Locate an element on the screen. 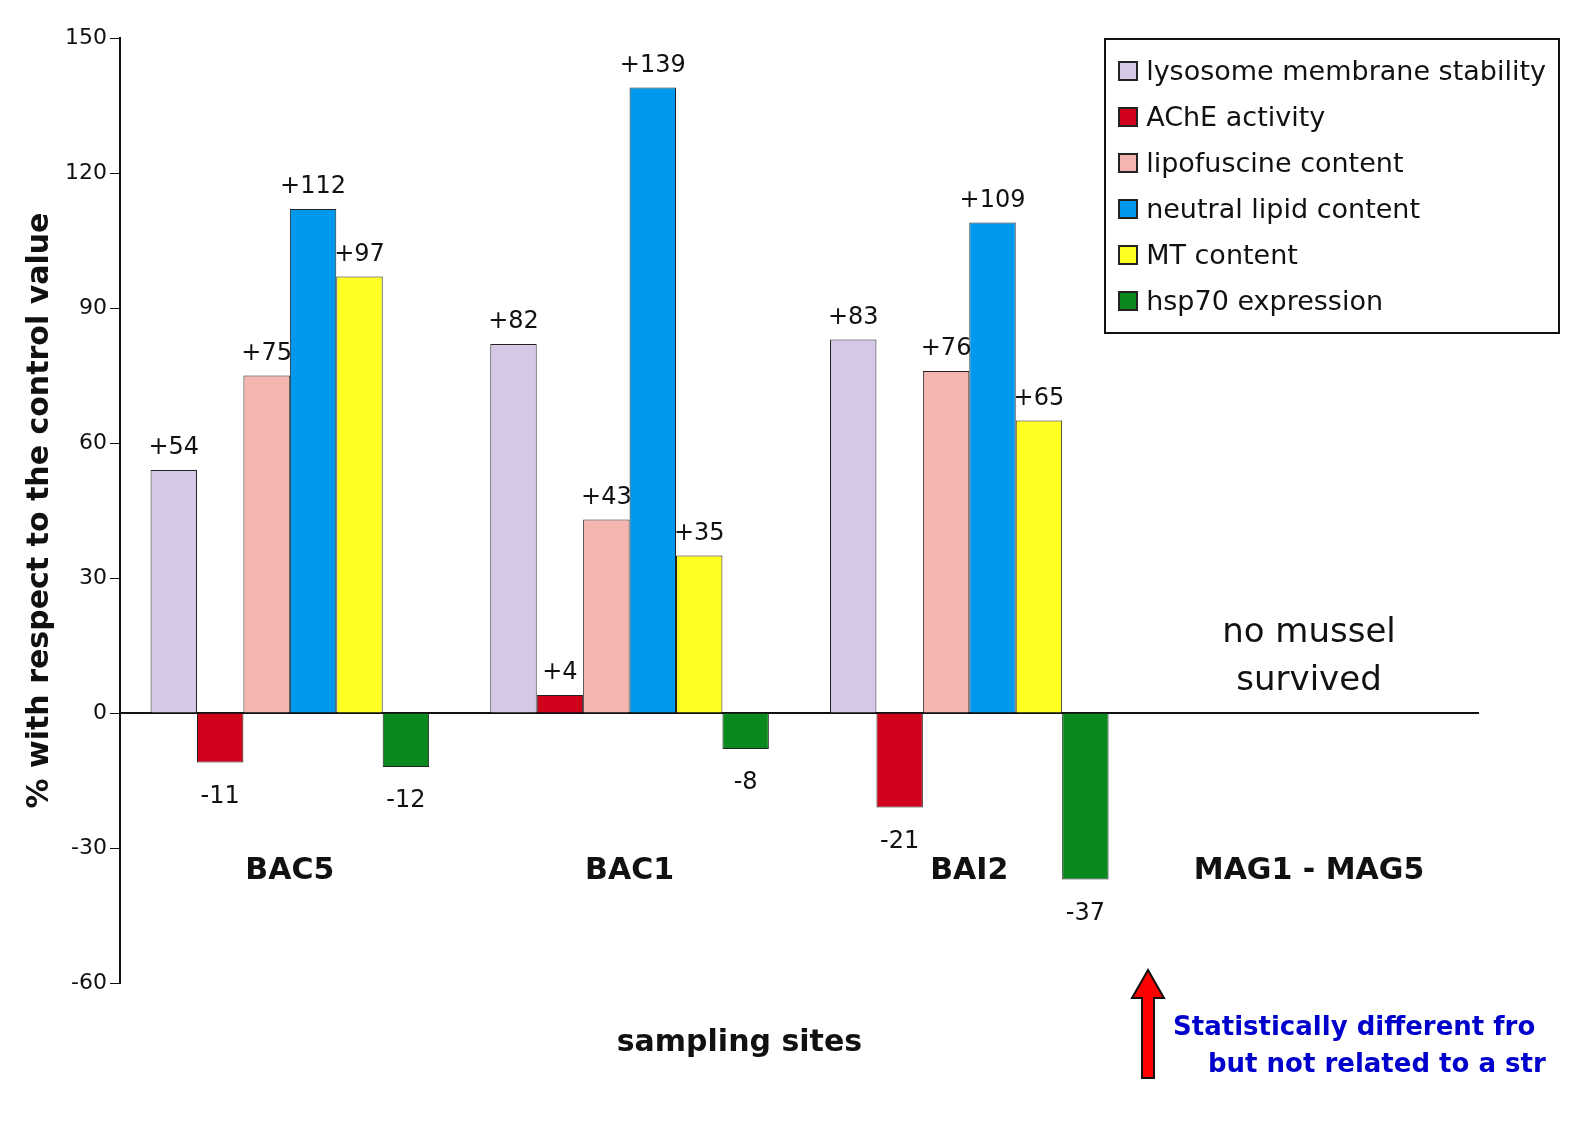  x-tick-label: BAC5 is located at coordinates (290, 868).